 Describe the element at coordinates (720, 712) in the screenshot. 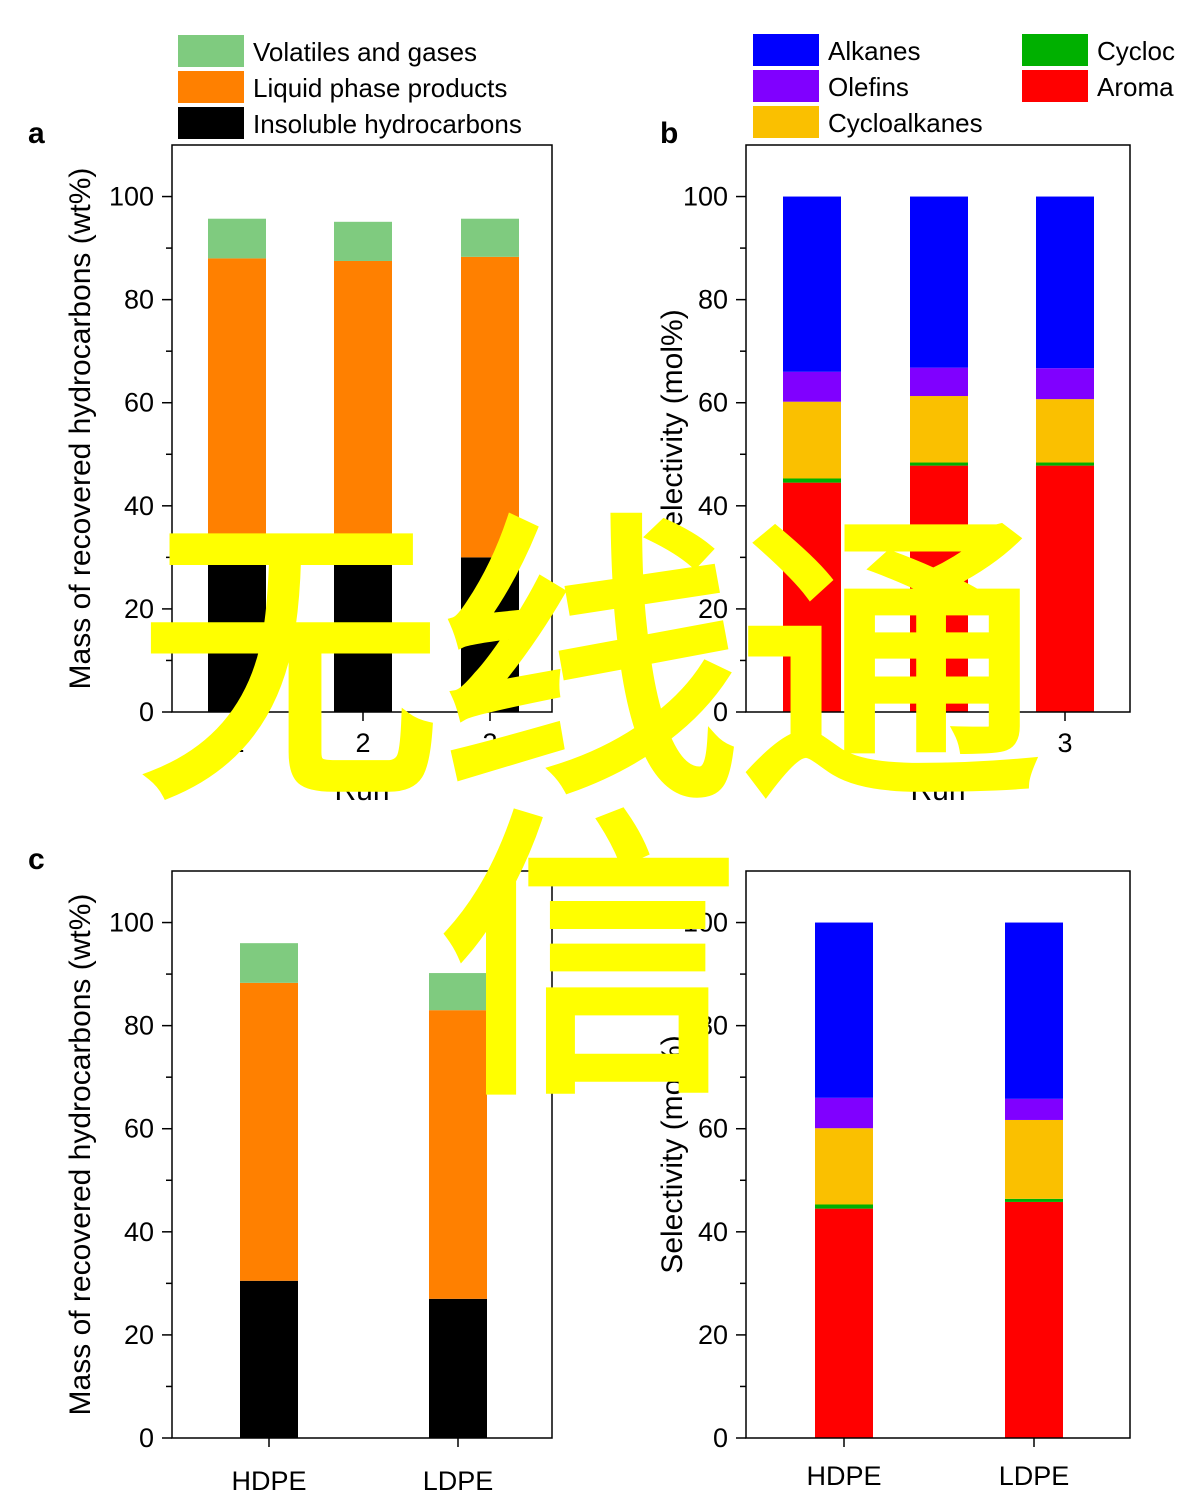

I see `y-tick-label-b-0: 0` at that location.